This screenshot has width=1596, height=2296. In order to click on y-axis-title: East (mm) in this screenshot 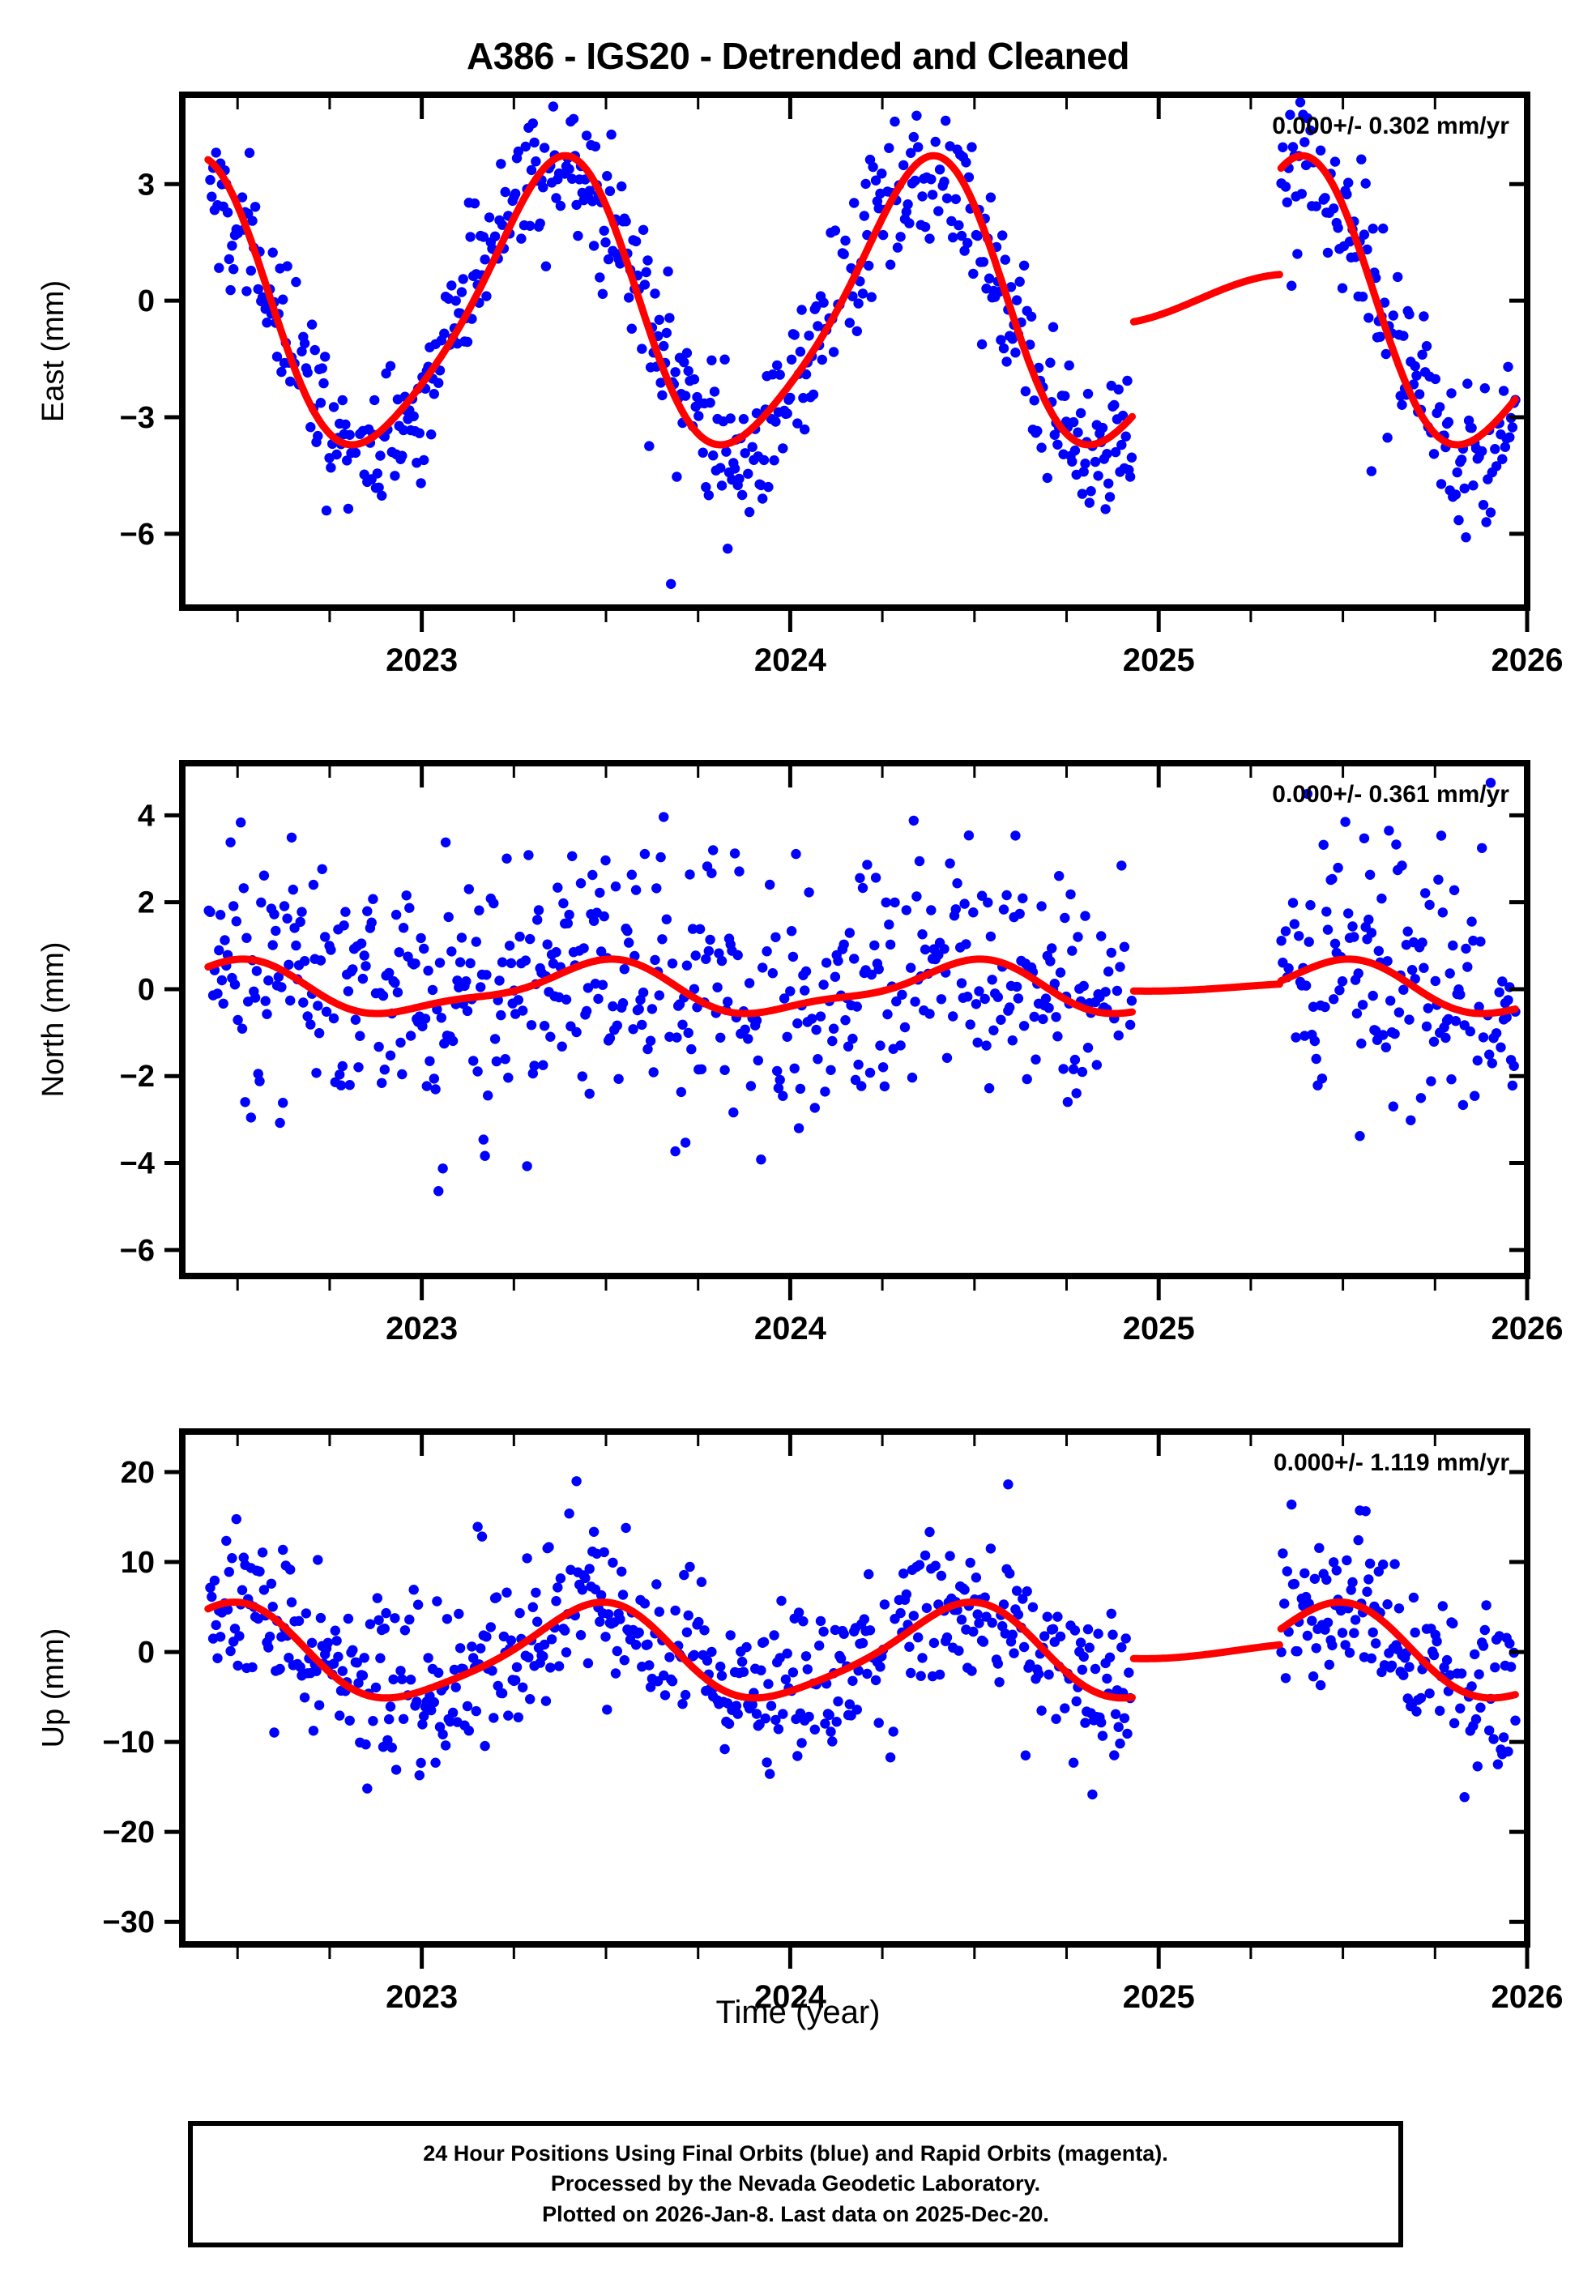, I will do `click(53, 351)`.